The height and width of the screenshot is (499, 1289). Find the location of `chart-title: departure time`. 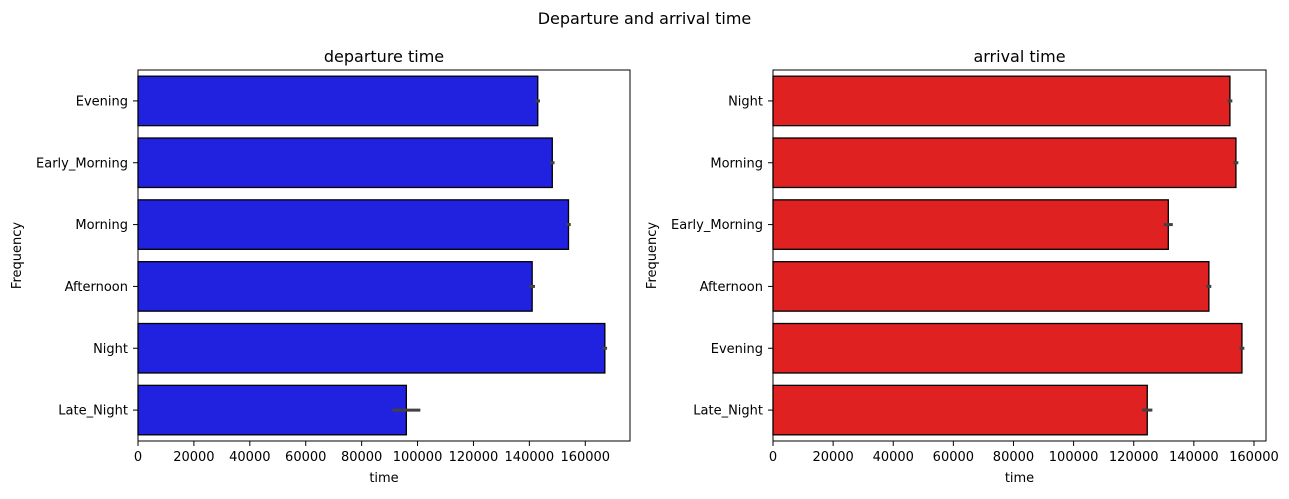

chart-title: departure time is located at coordinates (384, 56).